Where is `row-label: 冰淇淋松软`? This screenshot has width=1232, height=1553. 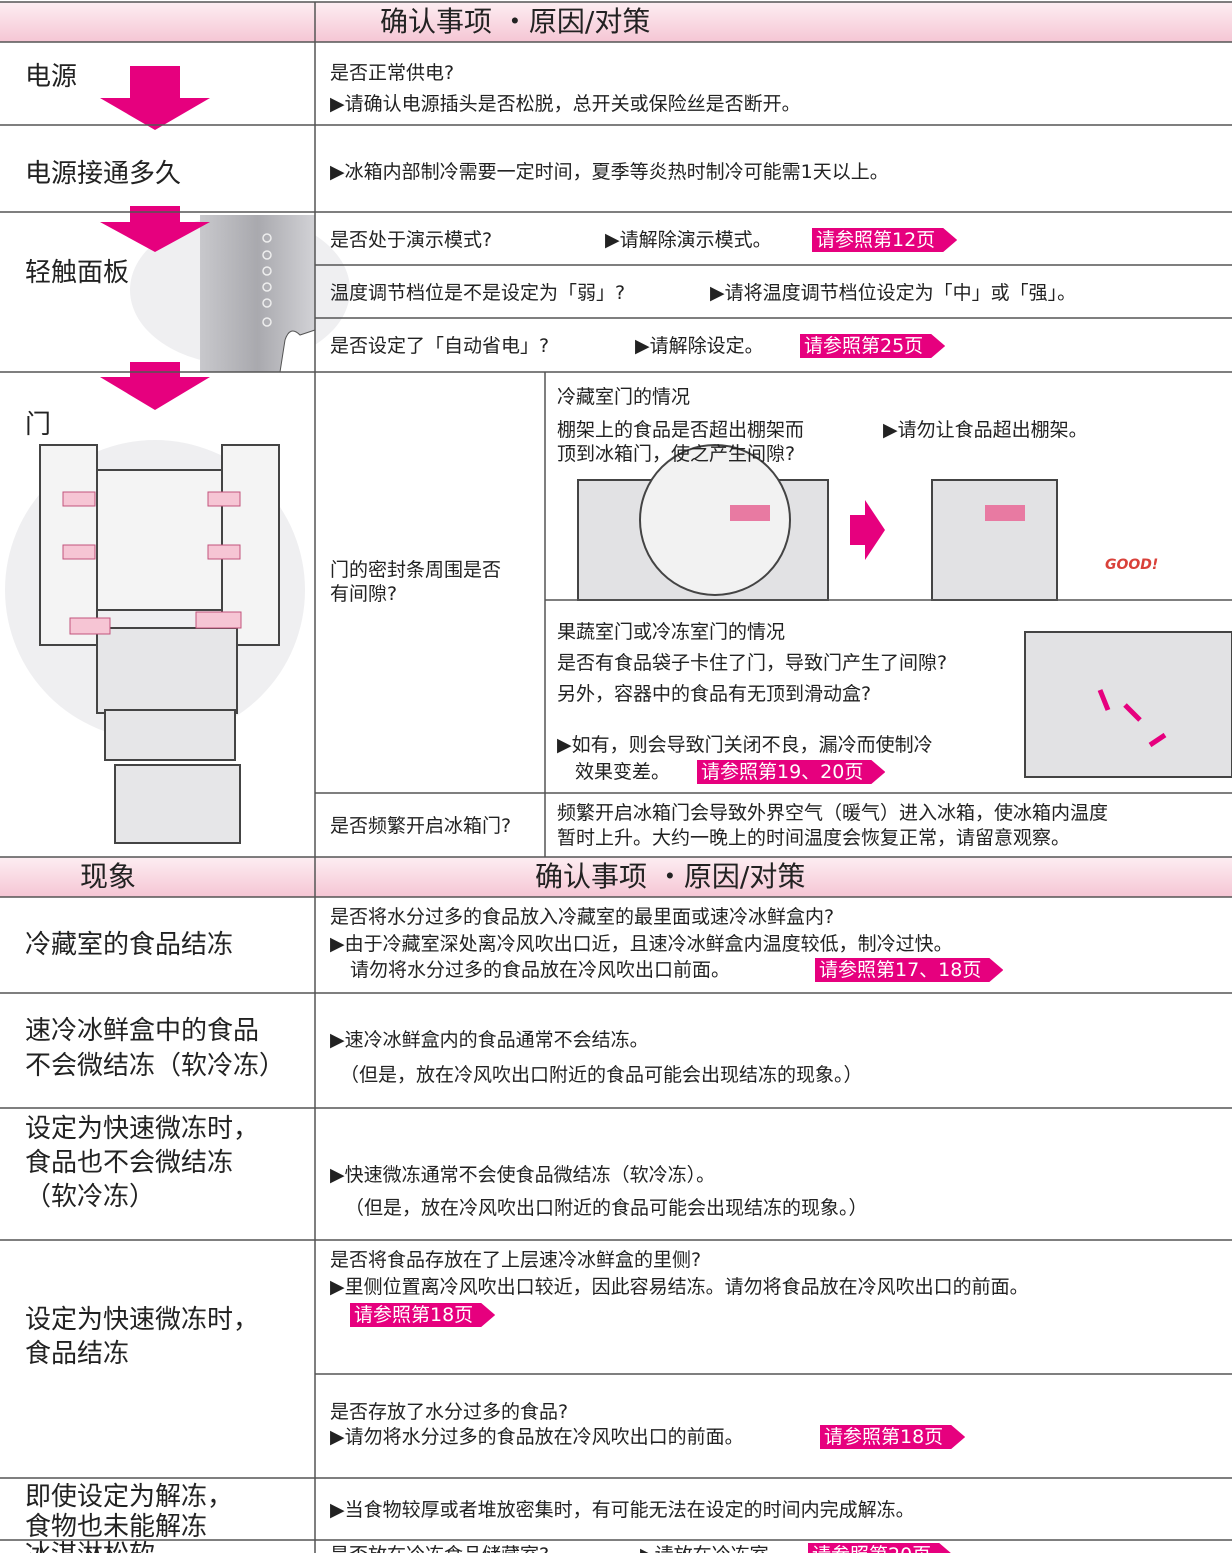
row-label: 冰淇淋松软 is located at coordinates (90, 1545).